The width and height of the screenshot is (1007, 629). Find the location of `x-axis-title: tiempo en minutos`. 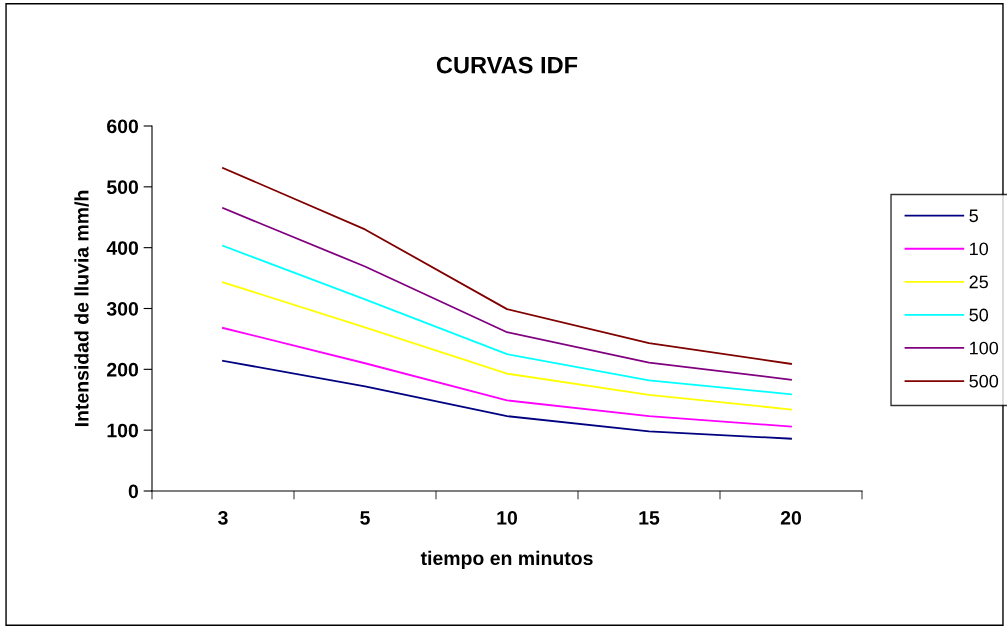

x-axis-title: tiempo en minutos is located at coordinates (506, 559).